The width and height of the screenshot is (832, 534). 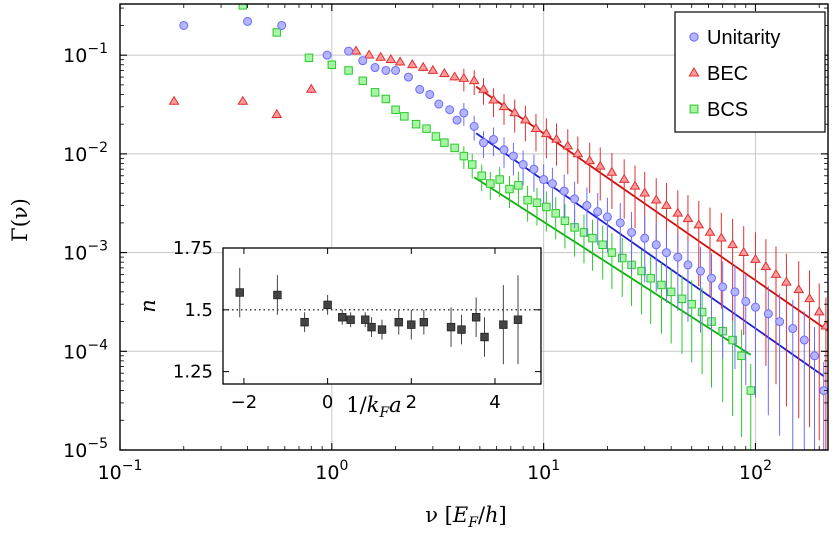 What do you see at coordinates (85, 449) in the screenshot?
I see `y-tick-label: 10⁻⁵` at bounding box center [85, 449].